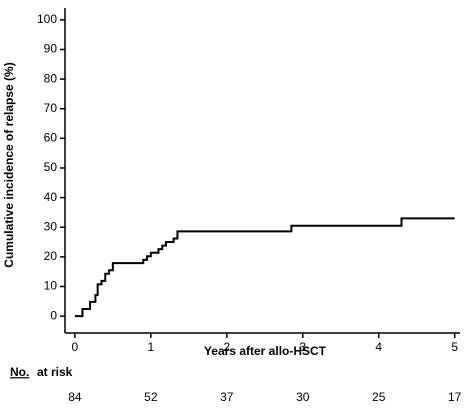  What do you see at coordinates (302, 347) in the screenshot?
I see `x-tick-label: 3` at bounding box center [302, 347].